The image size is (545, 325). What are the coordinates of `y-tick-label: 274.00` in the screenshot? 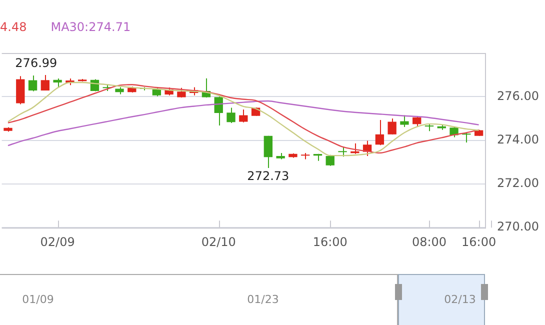 It's located at (518, 139).